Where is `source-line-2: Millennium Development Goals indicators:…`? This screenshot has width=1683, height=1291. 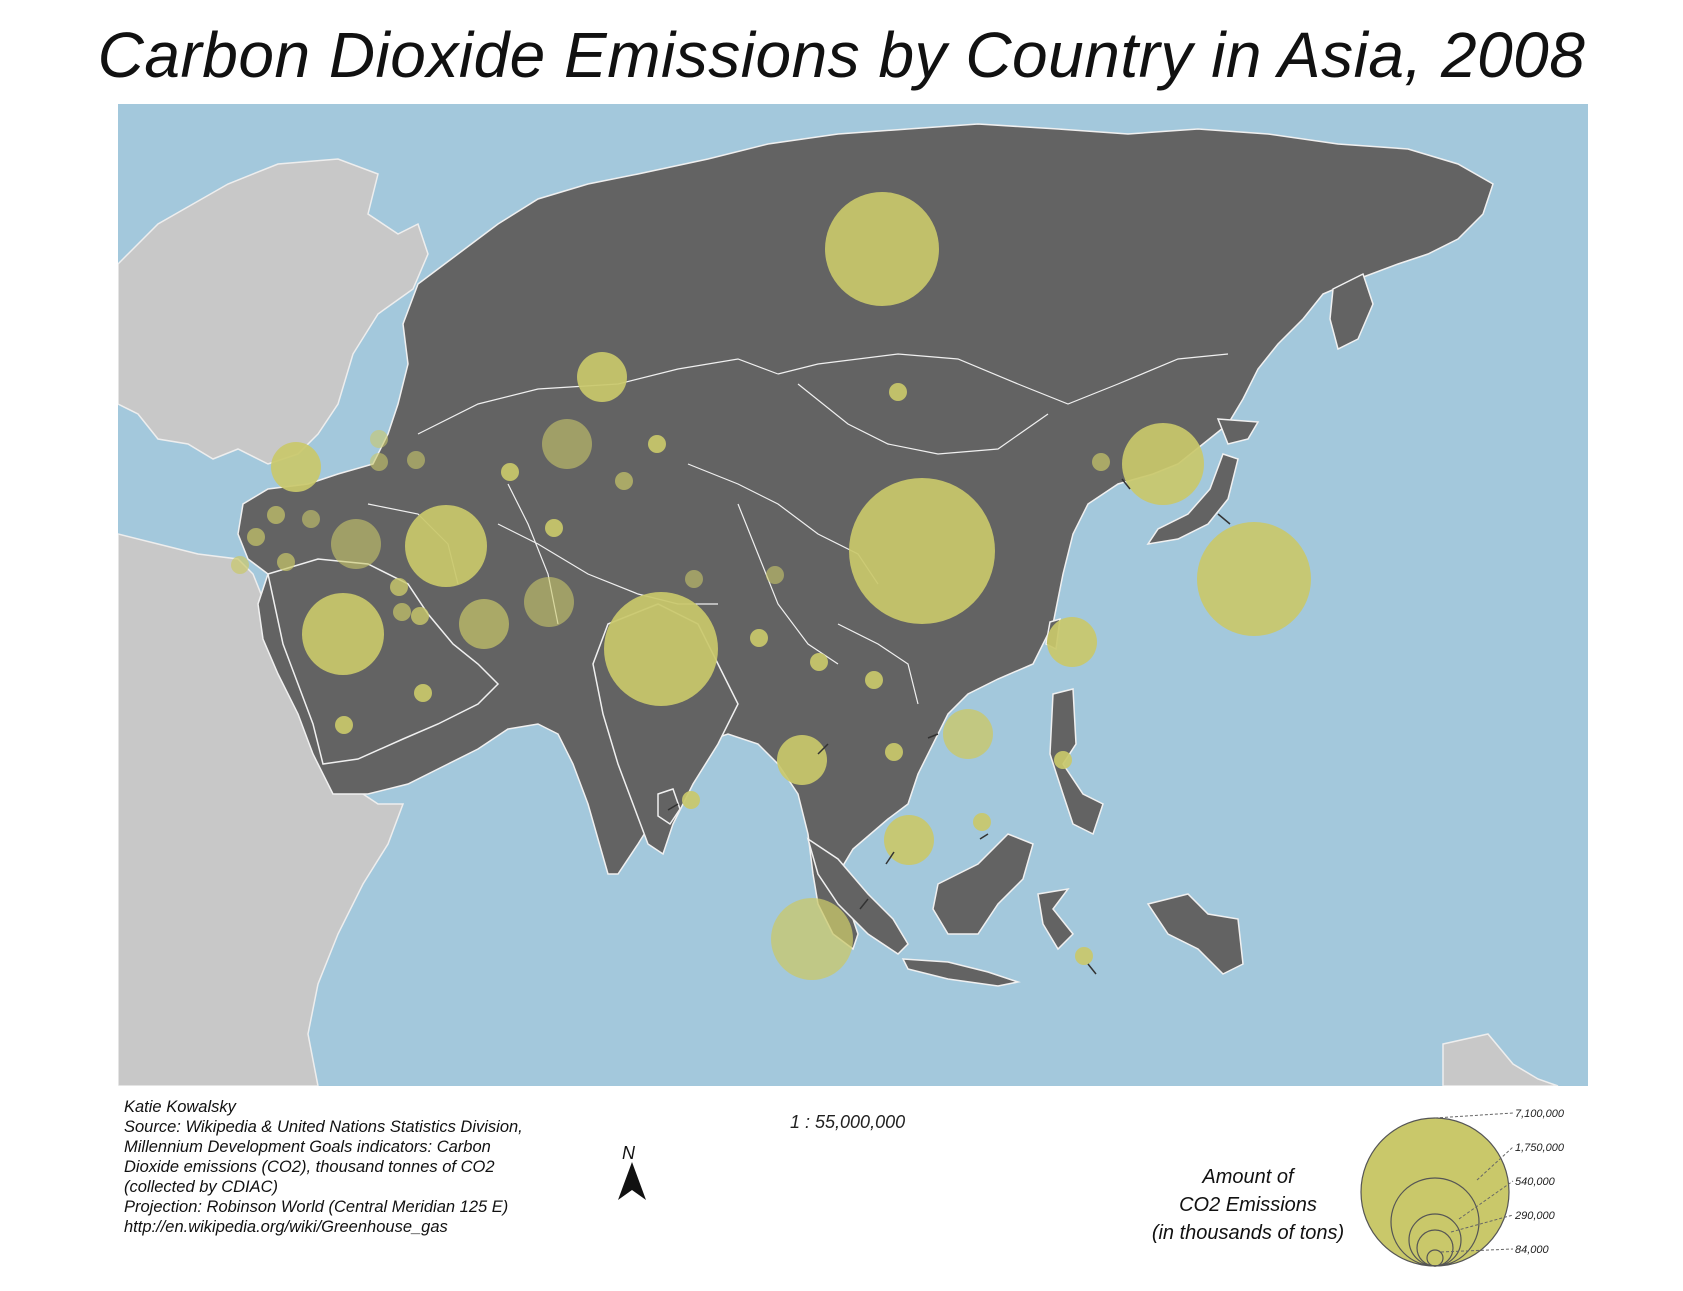 source-line-2: Millennium Development Goals indicators:… is located at coordinates (307, 1147).